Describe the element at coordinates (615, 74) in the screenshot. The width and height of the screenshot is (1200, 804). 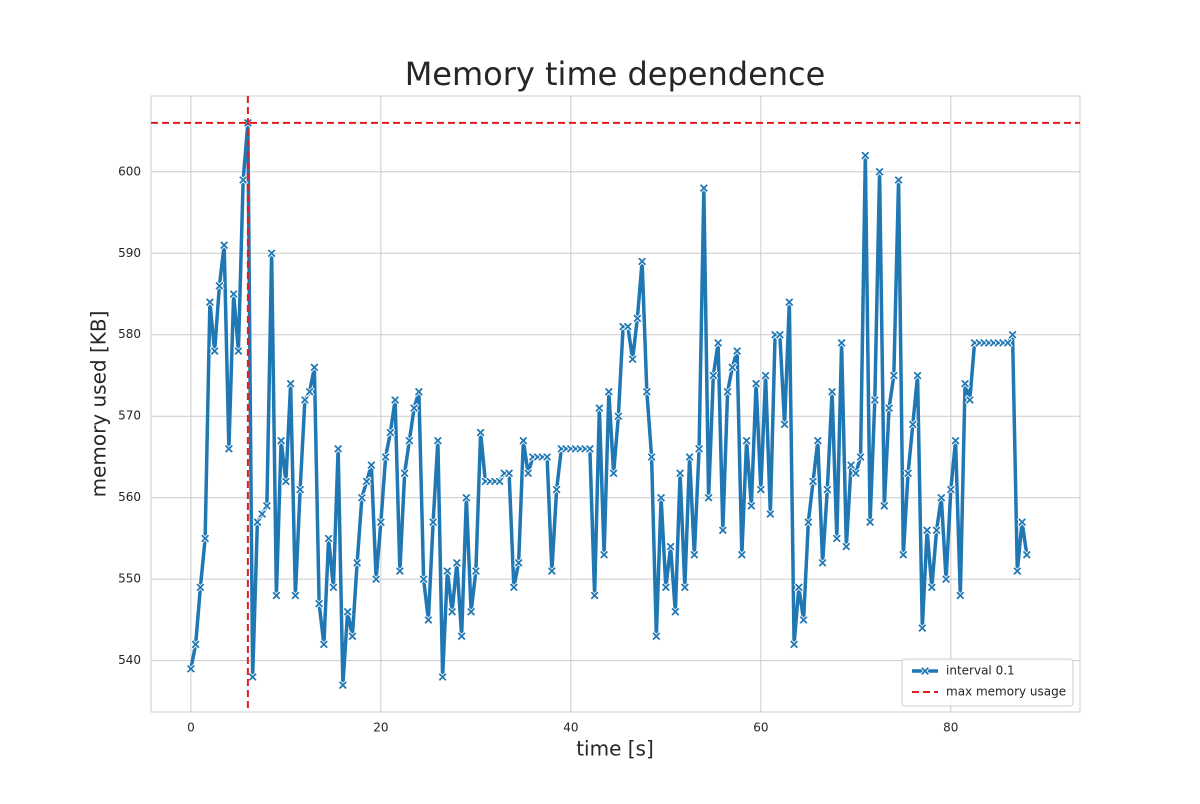
I see `chart-title: Memory time dependence` at that location.